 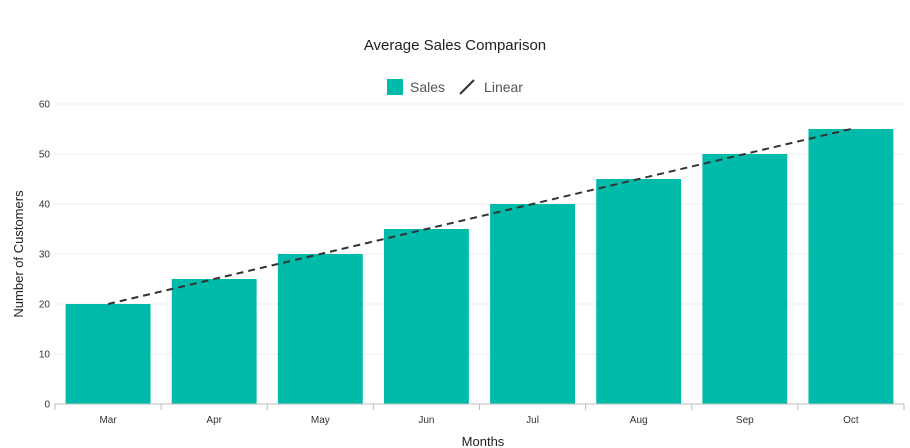 What do you see at coordinates (45, 355) in the screenshot?
I see `y-tick-label: 10` at bounding box center [45, 355].